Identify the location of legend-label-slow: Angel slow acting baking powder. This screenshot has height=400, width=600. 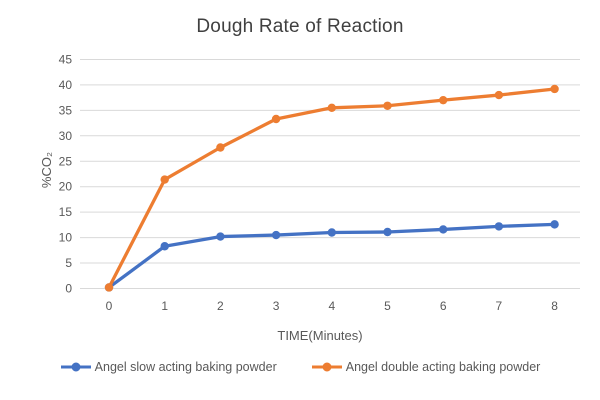
(185, 367).